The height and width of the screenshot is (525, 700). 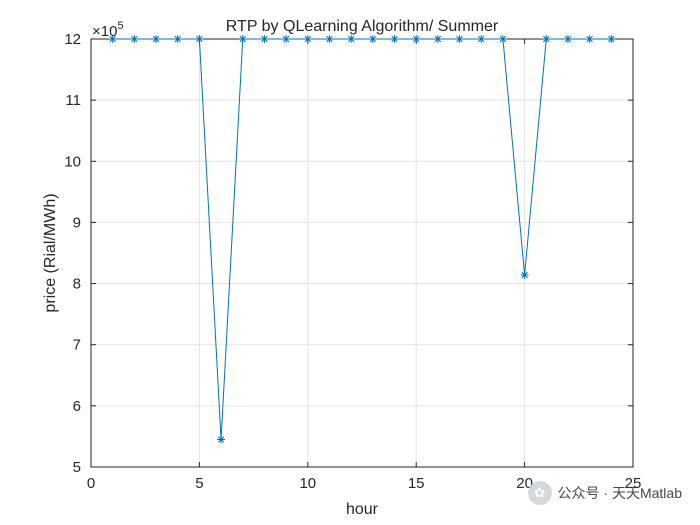 What do you see at coordinates (50, 252) in the screenshot?
I see `y-axis-label: price (Rial/MWh)` at bounding box center [50, 252].